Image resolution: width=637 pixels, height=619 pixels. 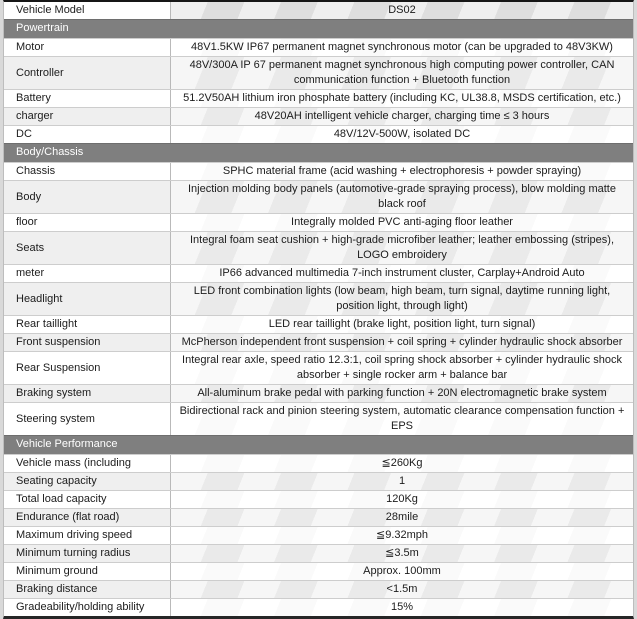 I want to click on spec-label: DC, so click(x=24, y=134).